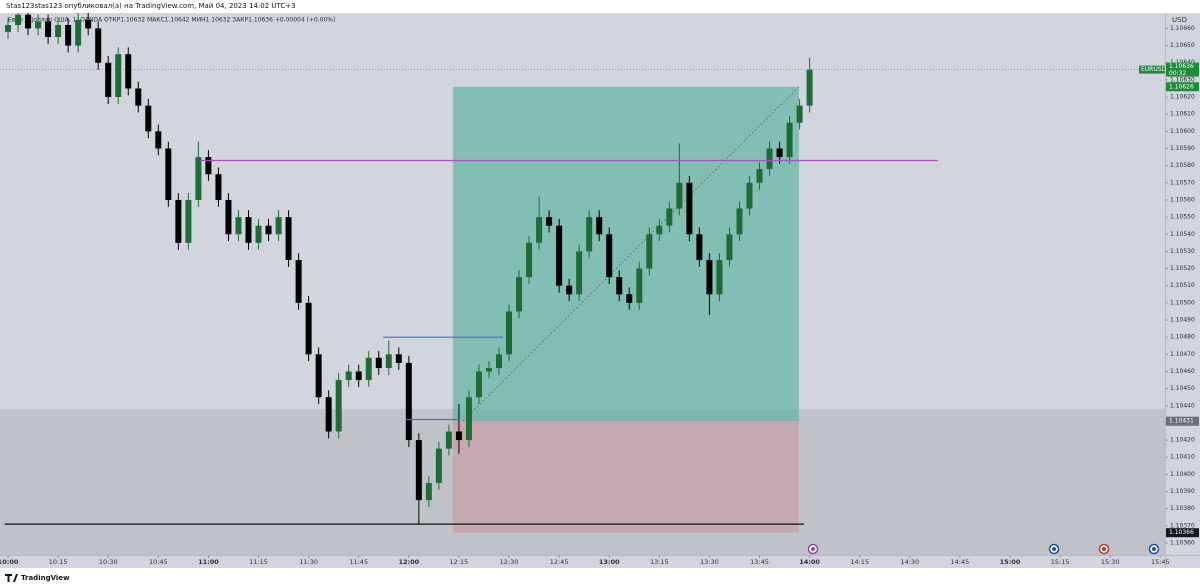 The height and width of the screenshot is (587, 1200). Describe the element at coordinates (1182, 182) in the screenshot. I see `y-tick-label: 1.10570` at that location.